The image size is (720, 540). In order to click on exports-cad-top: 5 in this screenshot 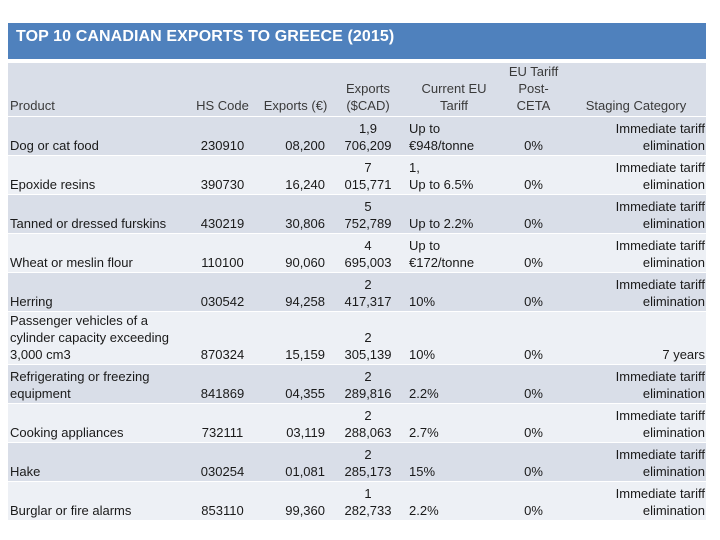, I will do `click(368, 206)`.